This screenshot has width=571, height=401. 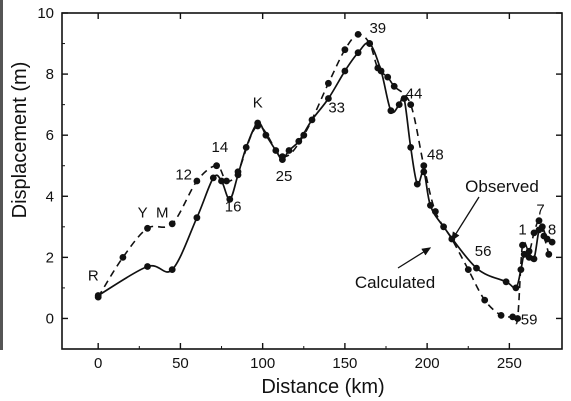 I want to click on annotation-label: 12, so click(x=183, y=175).